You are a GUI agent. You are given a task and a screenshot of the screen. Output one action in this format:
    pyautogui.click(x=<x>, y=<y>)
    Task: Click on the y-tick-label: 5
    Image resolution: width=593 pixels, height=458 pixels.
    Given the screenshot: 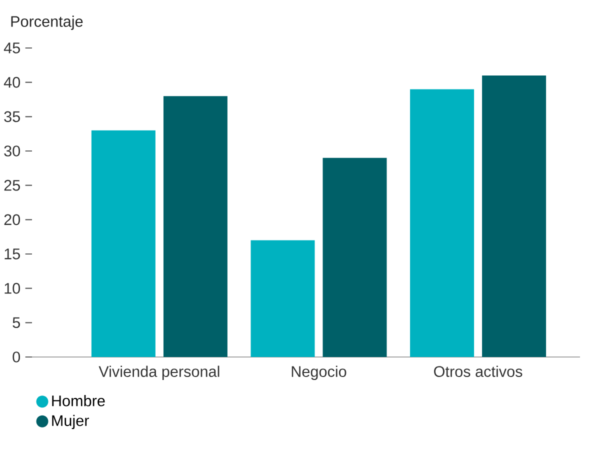 What is the action you would take?
    pyautogui.click(x=16, y=322)
    